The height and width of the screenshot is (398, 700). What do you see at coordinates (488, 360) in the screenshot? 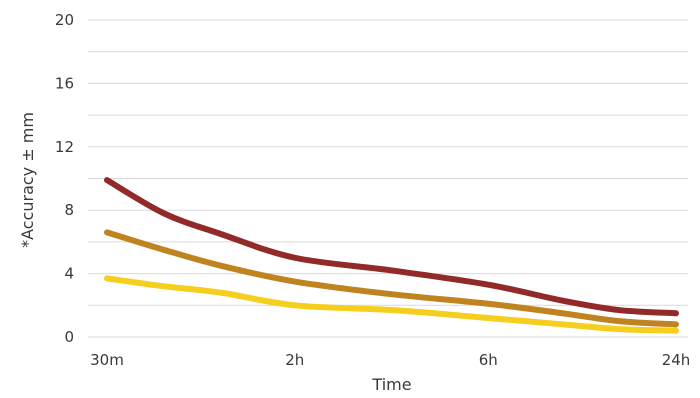
I see `x-tick-label: 6h` at bounding box center [488, 360].